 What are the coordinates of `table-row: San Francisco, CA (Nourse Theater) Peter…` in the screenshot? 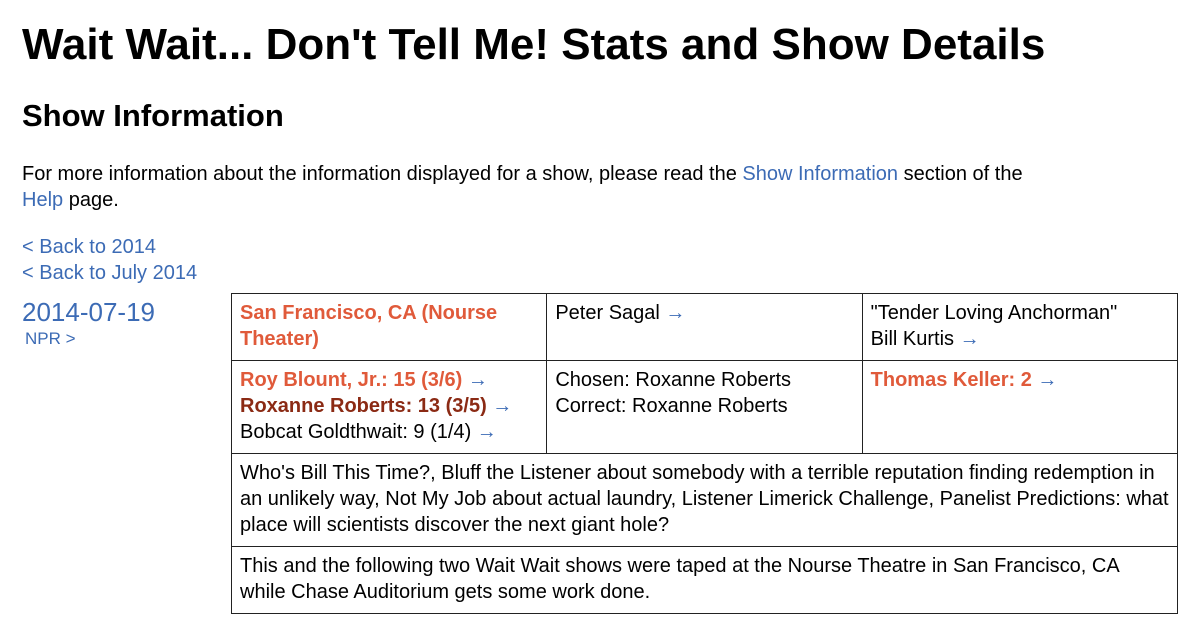 It's located at (704, 327).